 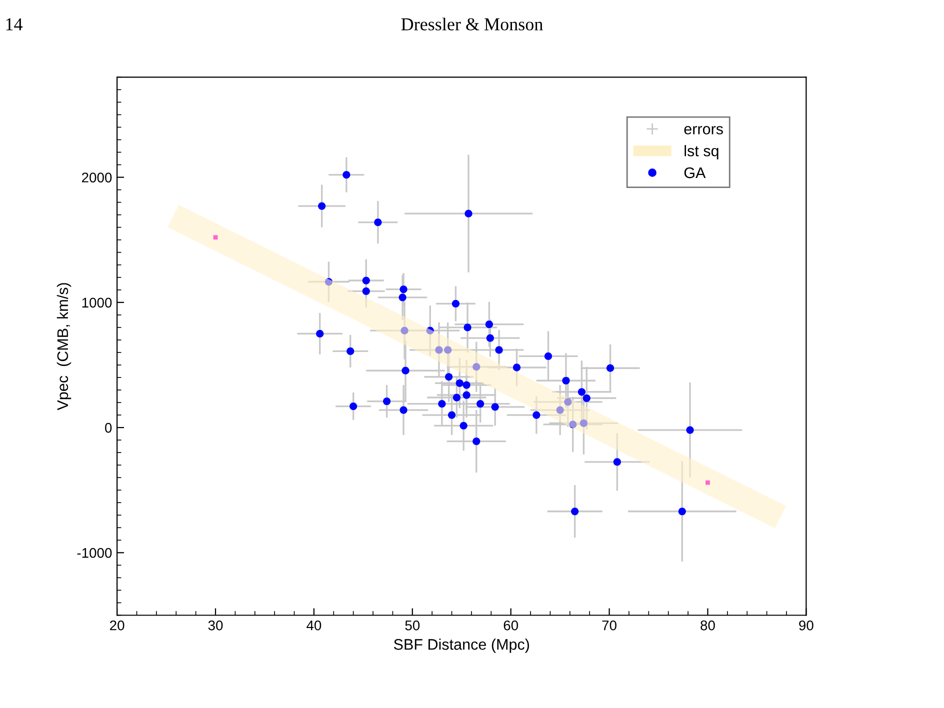 I want to click on x-tick-label: 70, so click(x=609, y=625).